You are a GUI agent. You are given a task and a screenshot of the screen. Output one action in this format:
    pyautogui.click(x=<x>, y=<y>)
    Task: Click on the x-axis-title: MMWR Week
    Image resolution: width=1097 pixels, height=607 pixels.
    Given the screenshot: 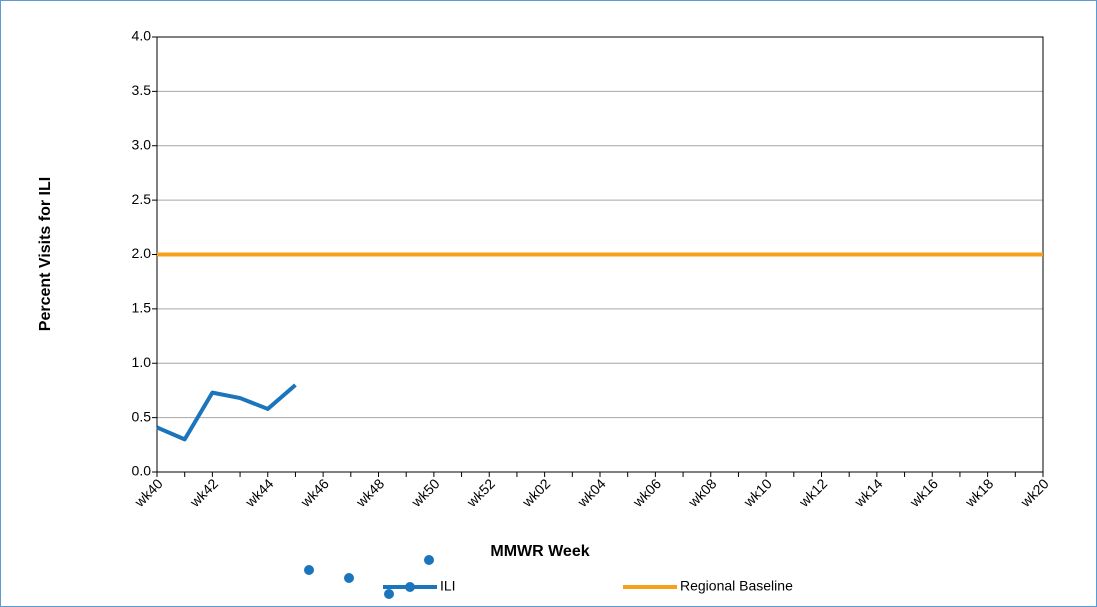 What is the action you would take?
    pyautogui.click(x=539, y=551)
    